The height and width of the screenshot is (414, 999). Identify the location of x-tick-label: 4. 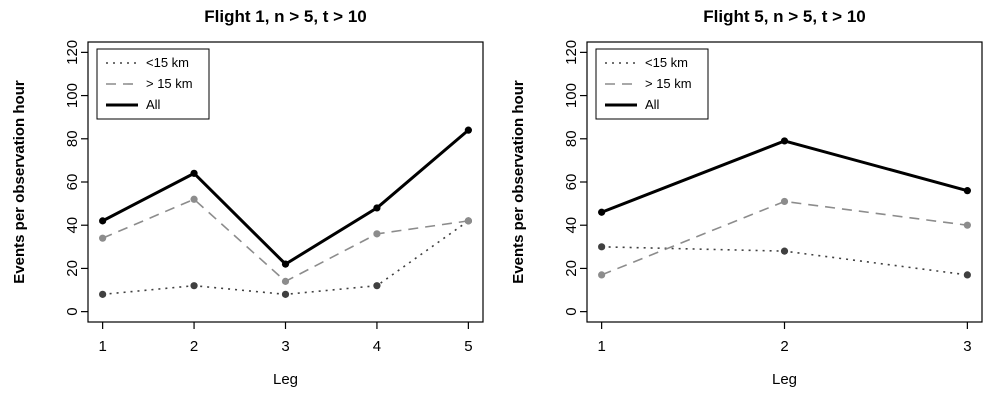
(377, 346).